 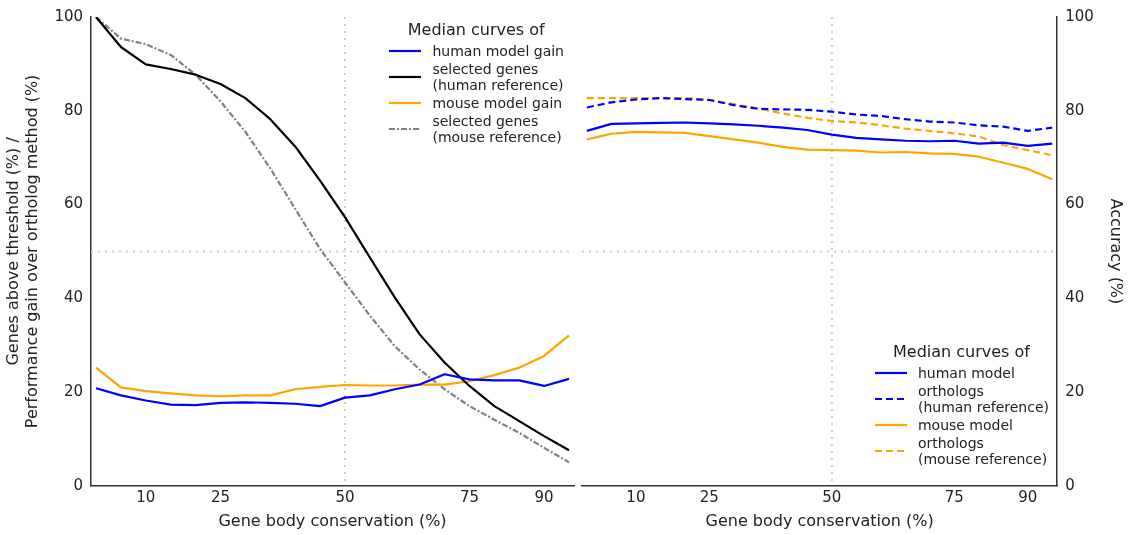 What do you see at coordinates (78, 484) in the screenshot?
I see `y-tick-label: 0` at bounding box center [78, 484].